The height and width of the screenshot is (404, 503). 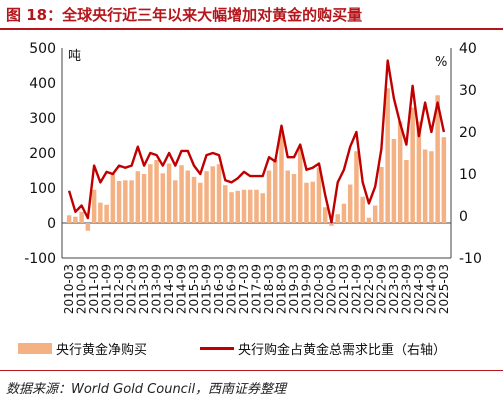 I want to click on x-tick-label: 2021-09, so click(x=356, y=289).